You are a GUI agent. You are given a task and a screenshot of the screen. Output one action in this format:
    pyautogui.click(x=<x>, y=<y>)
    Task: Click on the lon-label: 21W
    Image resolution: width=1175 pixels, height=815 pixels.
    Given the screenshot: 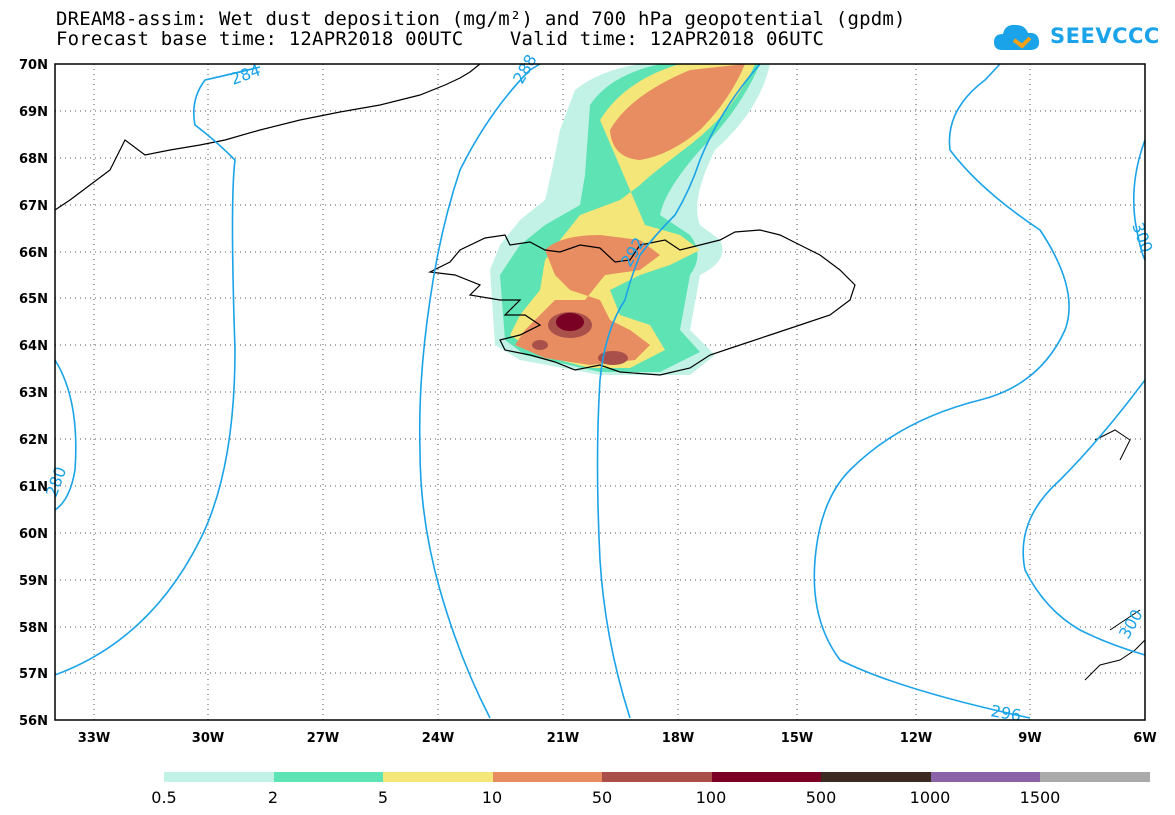 What is the action you would take?
    pyautogui.click(x=563, y=738)
    